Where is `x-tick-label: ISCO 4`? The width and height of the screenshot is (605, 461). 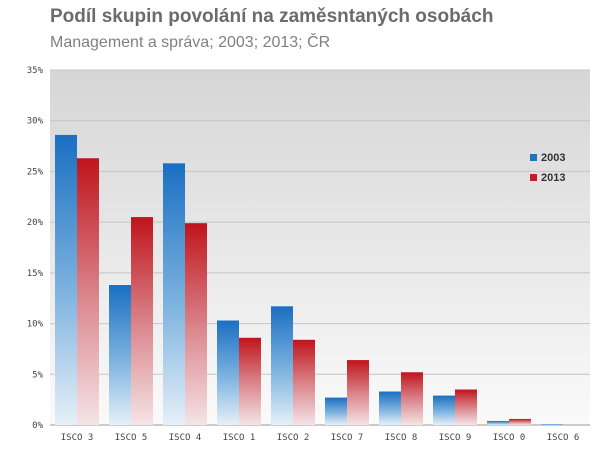
x-tick-label: ISCO 4 is located at coordinates (185, 438).